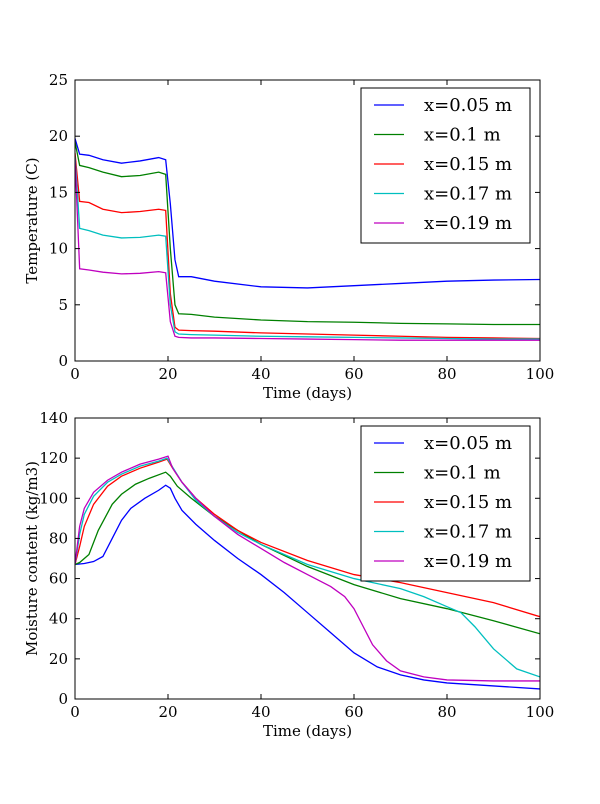 The image size is (600, 804). I want to click on chart-1-xtick-label-4: 80, so click(446, 712).